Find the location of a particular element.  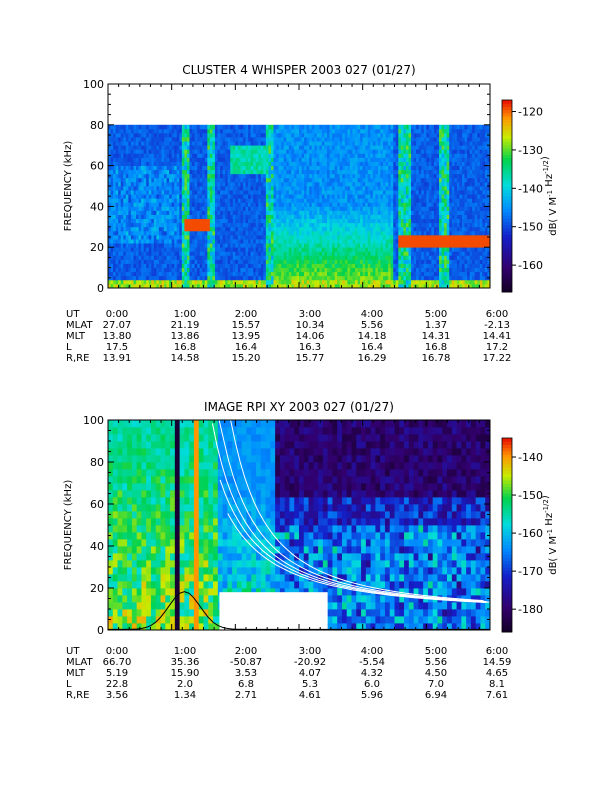

table-cell: 4.61 is located at coordinates (310, 695).